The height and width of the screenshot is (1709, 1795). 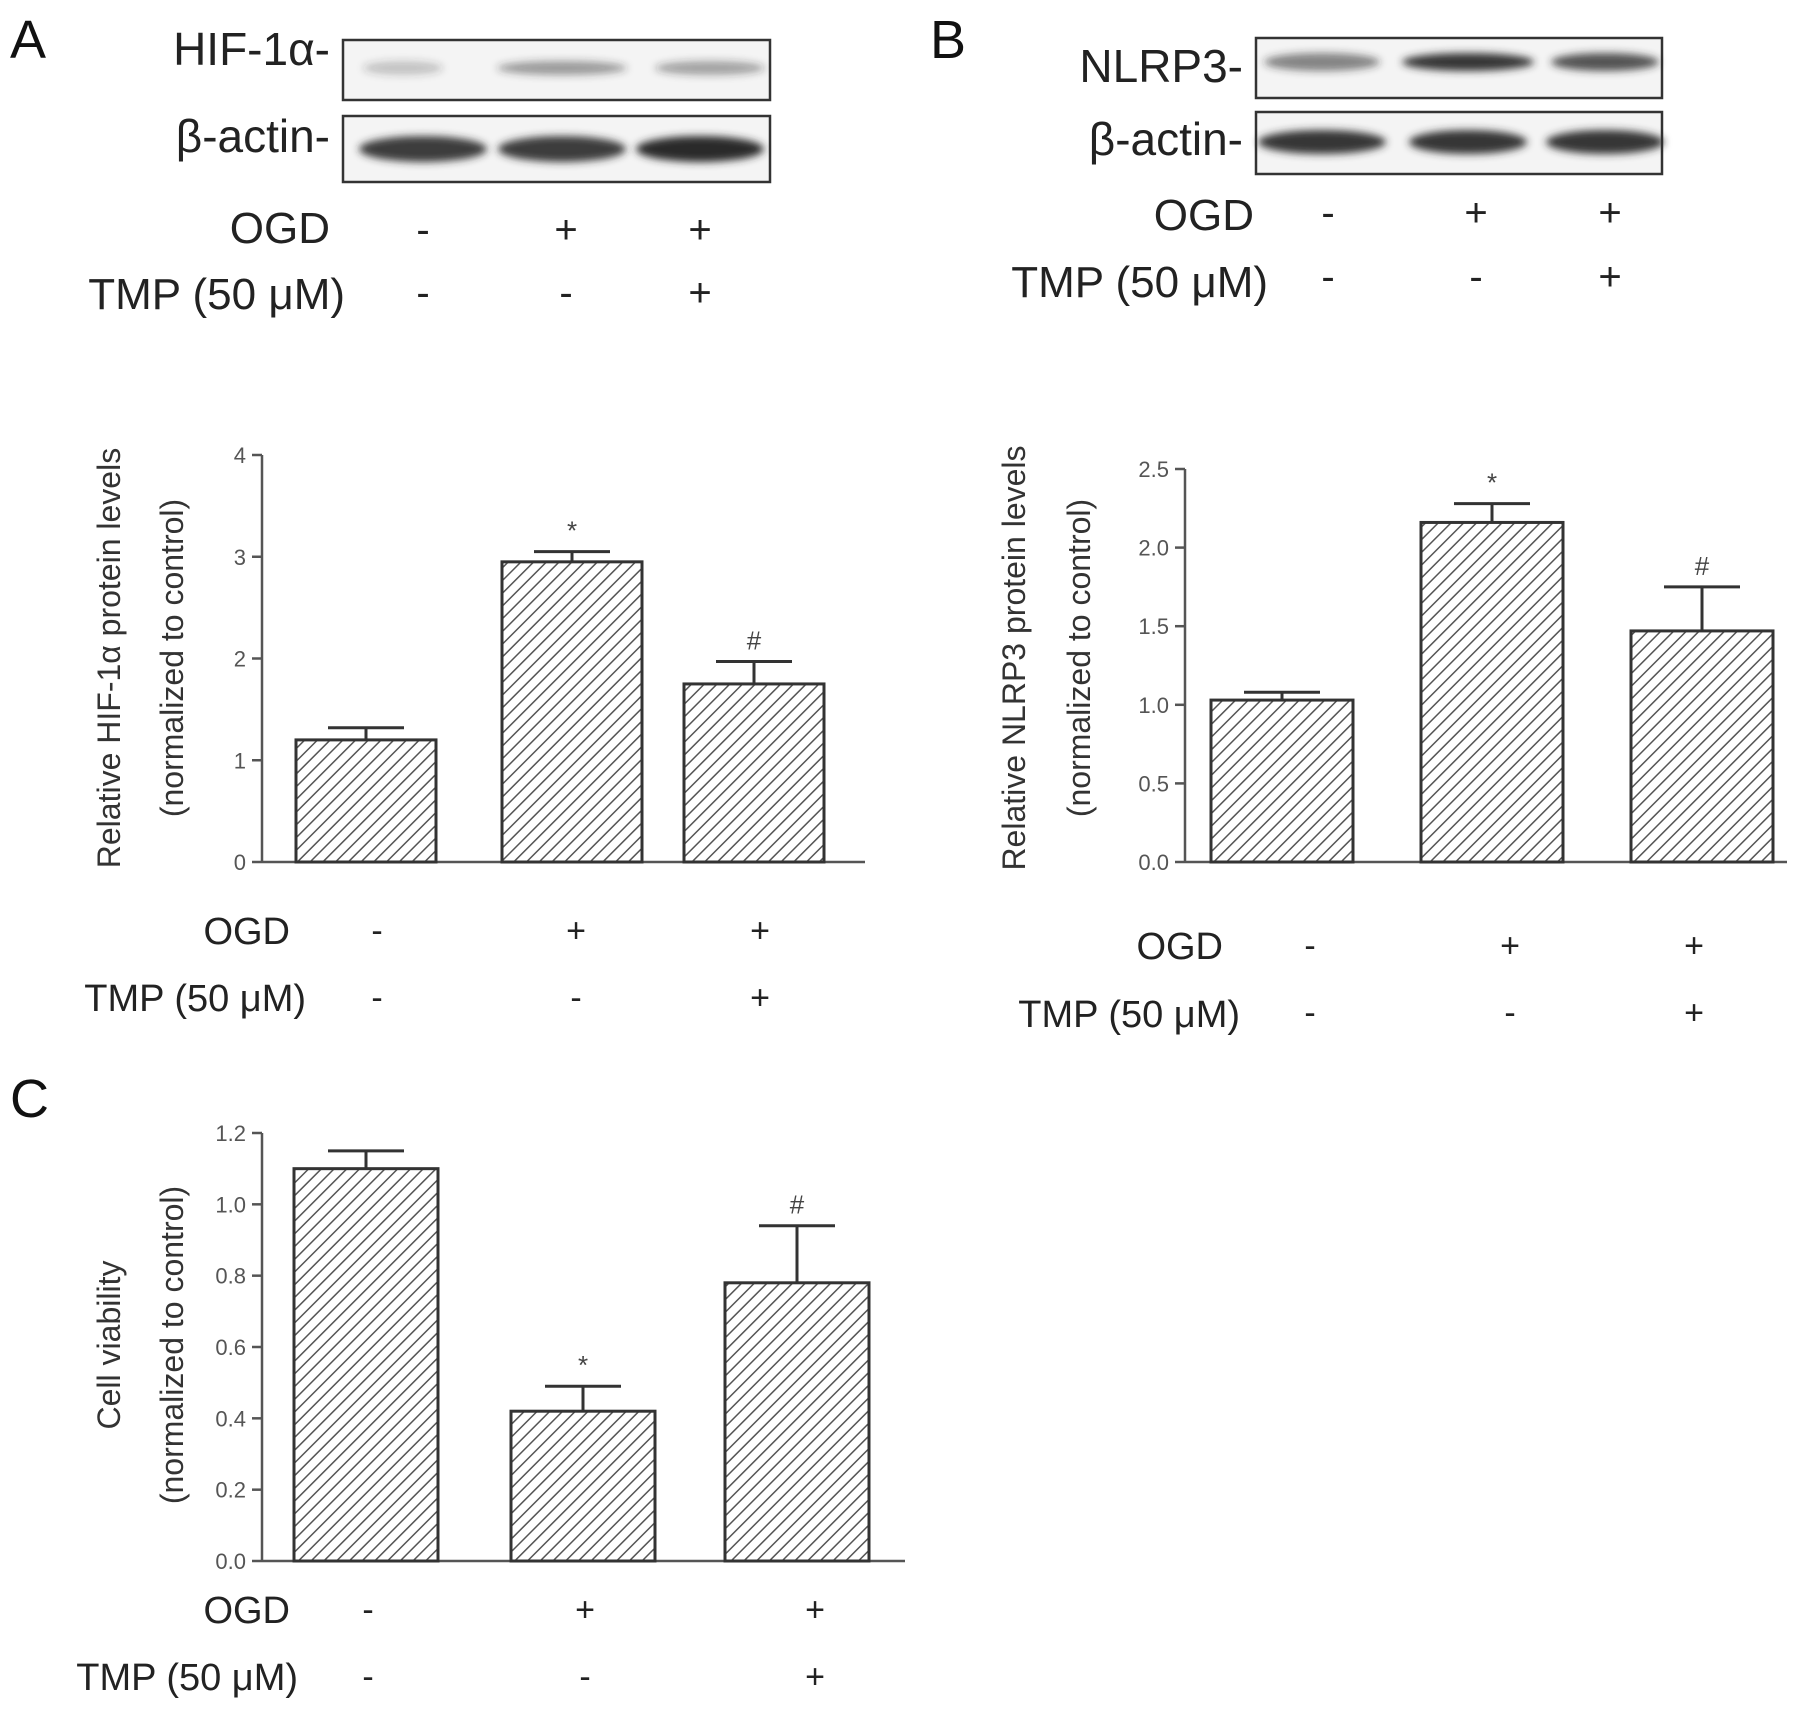 I want to click on blot-b-protein-label: NLRP3-, so click(x=1161, y=66).